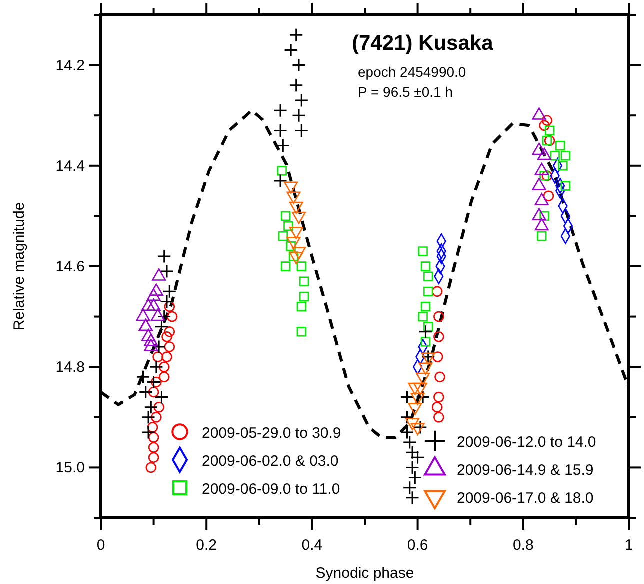  I want to click on legend-label: 2009-06-17.0 & 18.0, so click(525, 498).